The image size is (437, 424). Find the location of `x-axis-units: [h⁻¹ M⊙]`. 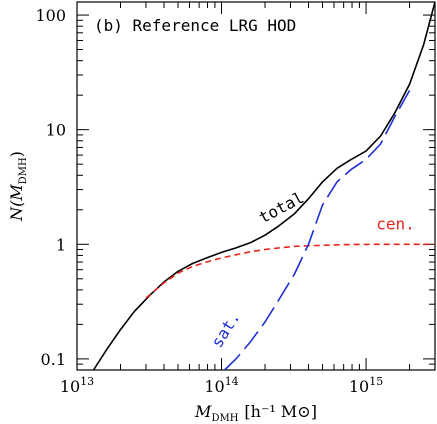

x-axis-units: [h⁻¹ M⊙] is located at coordinates (280, 411).